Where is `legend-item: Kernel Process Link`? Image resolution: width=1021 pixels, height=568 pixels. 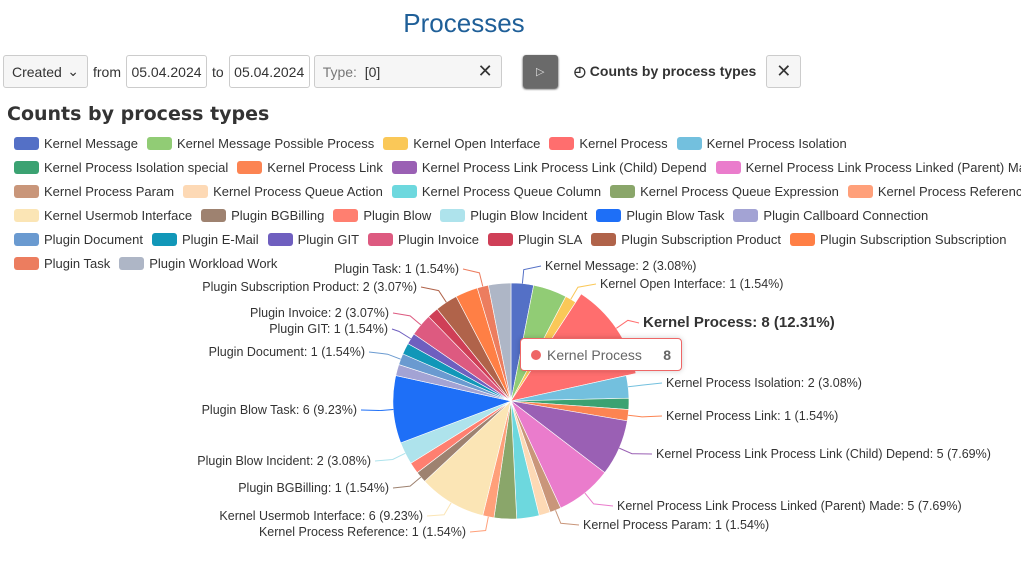
legend-item: Kernel Process Link is located at coordinates (310, 167).